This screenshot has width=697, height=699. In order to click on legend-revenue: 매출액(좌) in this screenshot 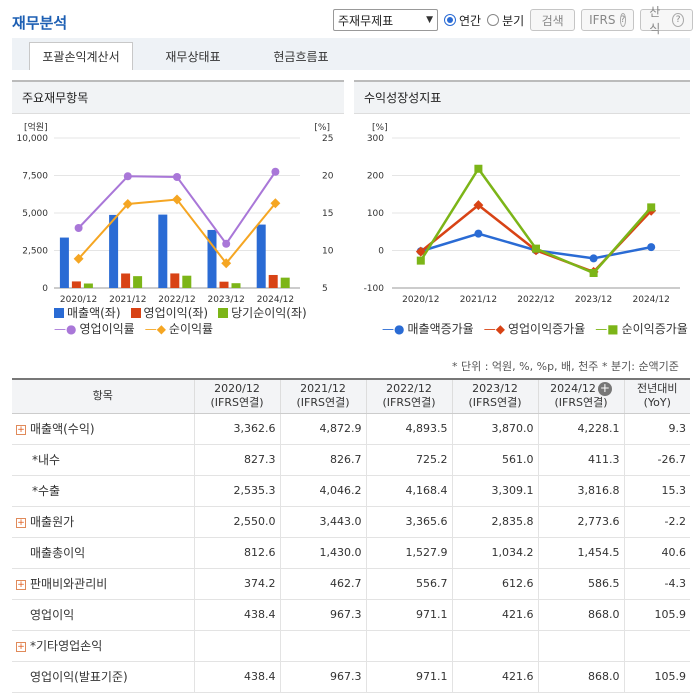, I will do `click(87, 312)`.